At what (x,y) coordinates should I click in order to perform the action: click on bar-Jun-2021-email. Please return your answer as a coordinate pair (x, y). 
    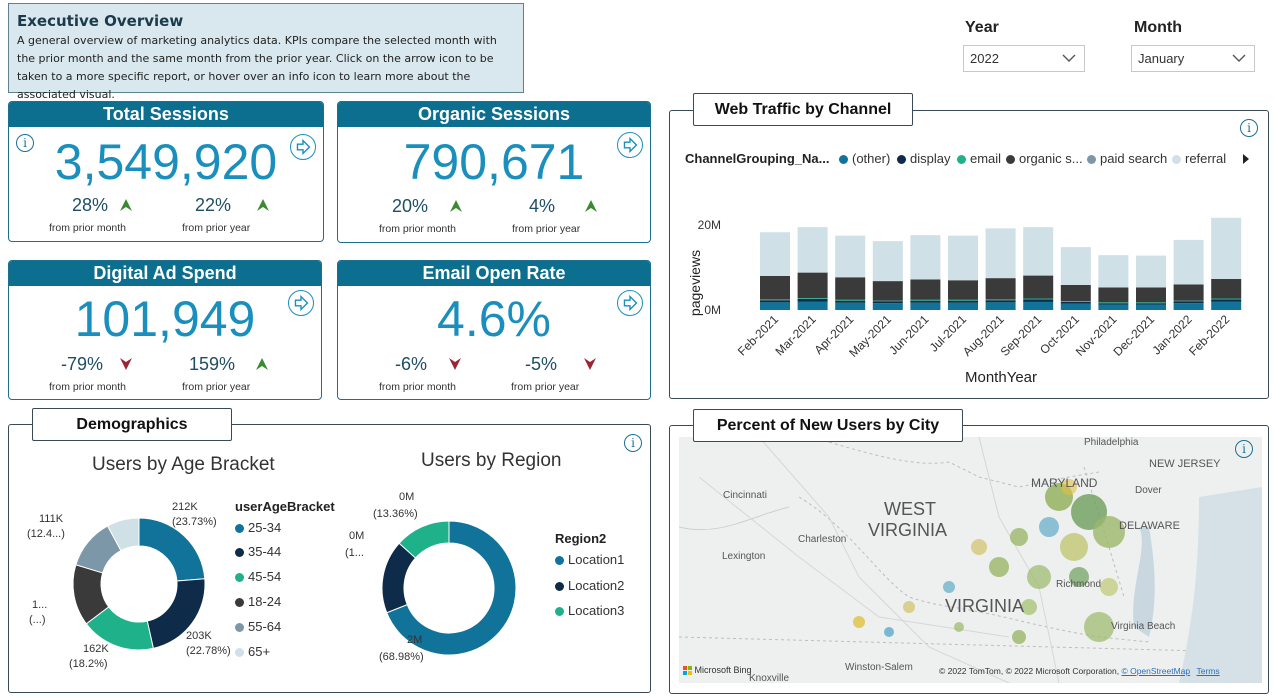
    Looking at the image, I should click on (925, 300).